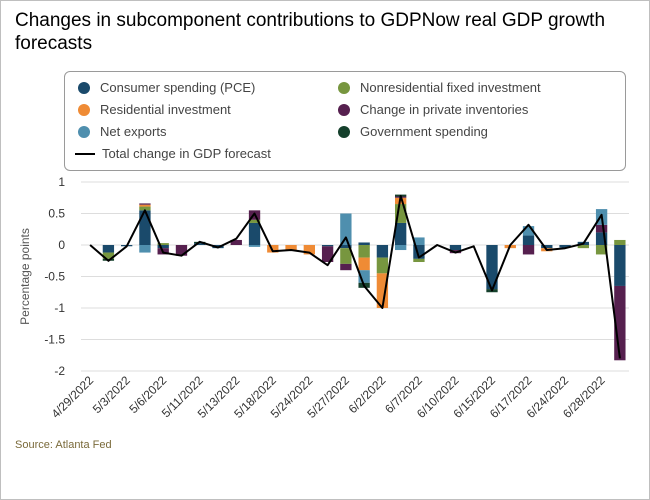 The image size is (650, 500). Describe the element at coordinates (186, 153) in the screenshot. I see `legend-label-total: Total change in GDP forecast` at that location.